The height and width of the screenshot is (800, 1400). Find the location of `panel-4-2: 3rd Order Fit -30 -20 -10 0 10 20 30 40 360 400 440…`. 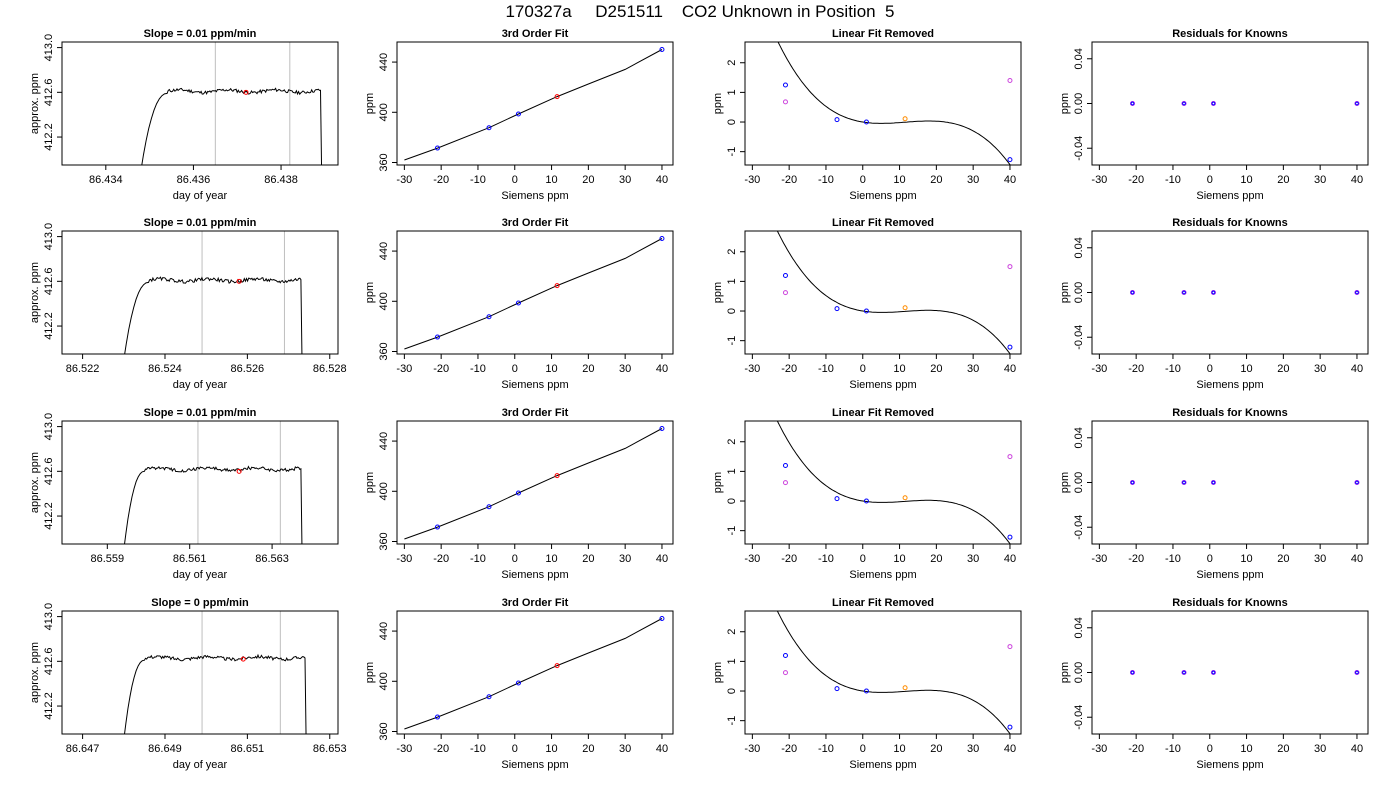

panel-4-2: 3rd Order Fit -30 -20 -10 0 10 20 30 40 360 400 440… is located at coordinates (519, 684).